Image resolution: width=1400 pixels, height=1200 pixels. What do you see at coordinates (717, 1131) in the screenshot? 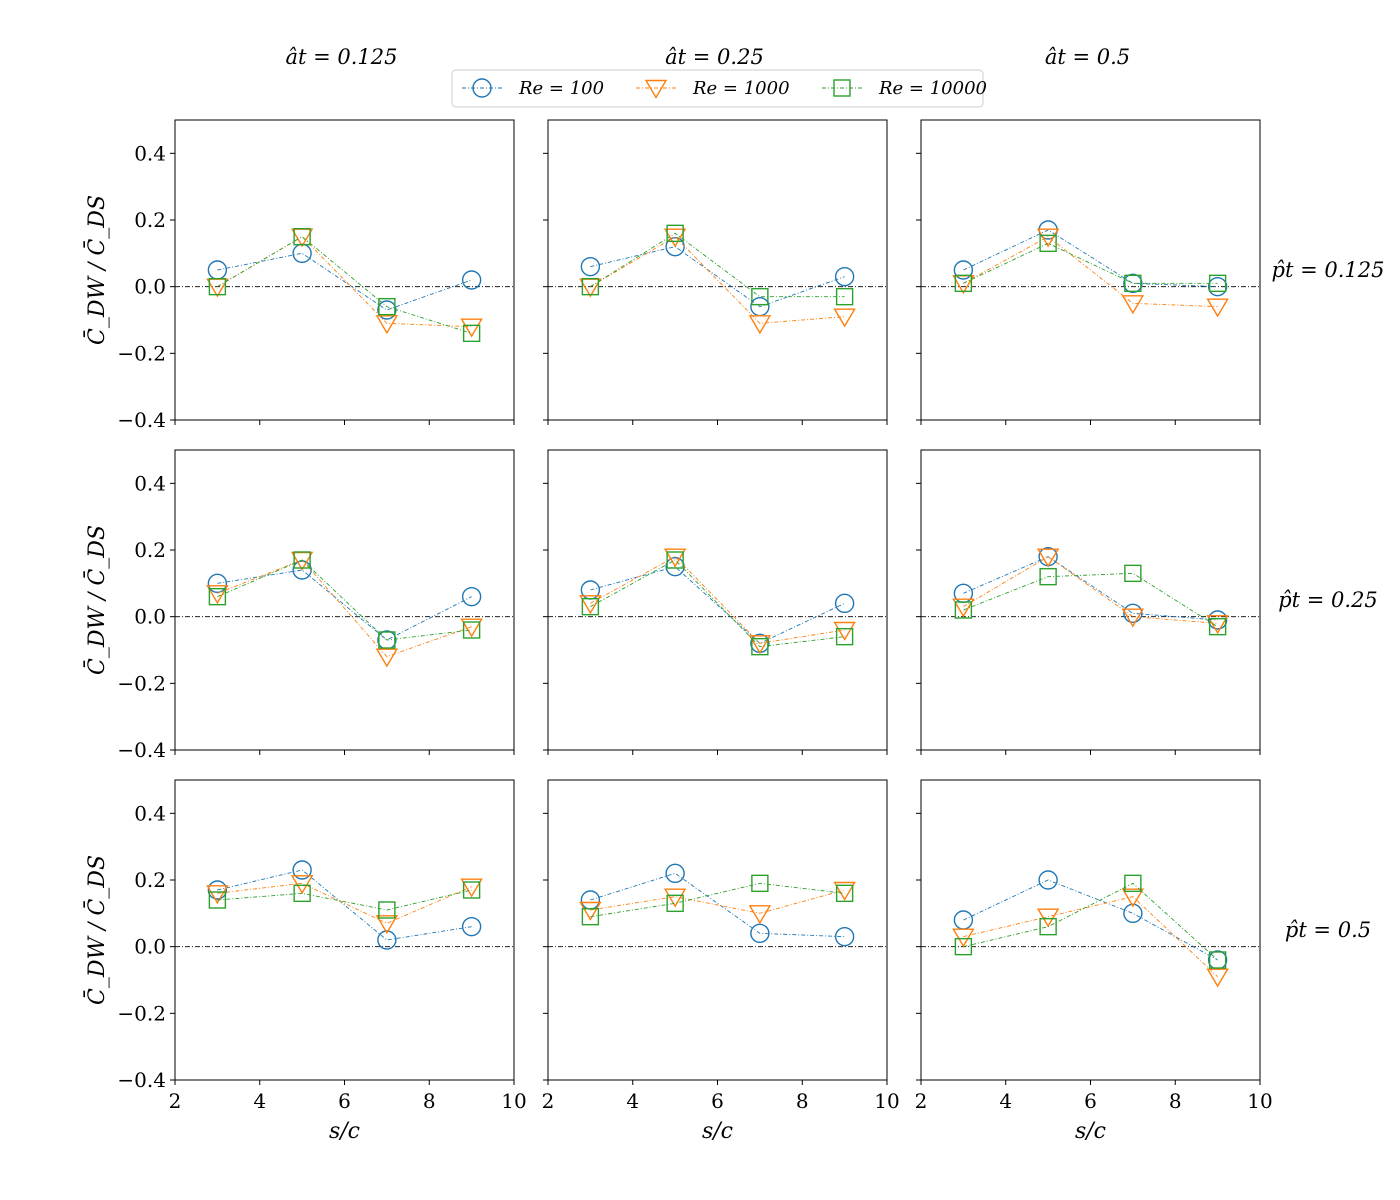
I see `x-axis-title: s/c` at bounding box center [717, 1131].